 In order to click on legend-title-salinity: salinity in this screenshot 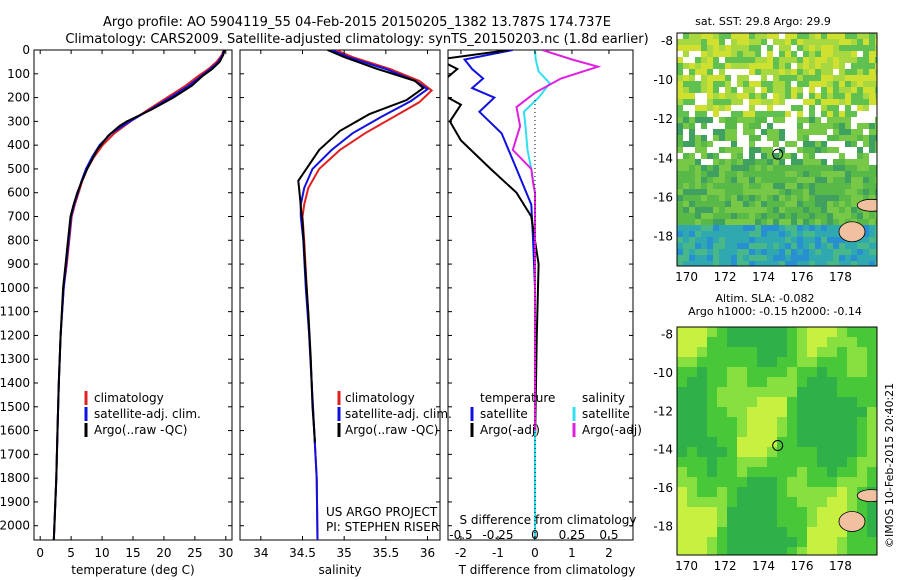, I will do `click(603, 398)`.